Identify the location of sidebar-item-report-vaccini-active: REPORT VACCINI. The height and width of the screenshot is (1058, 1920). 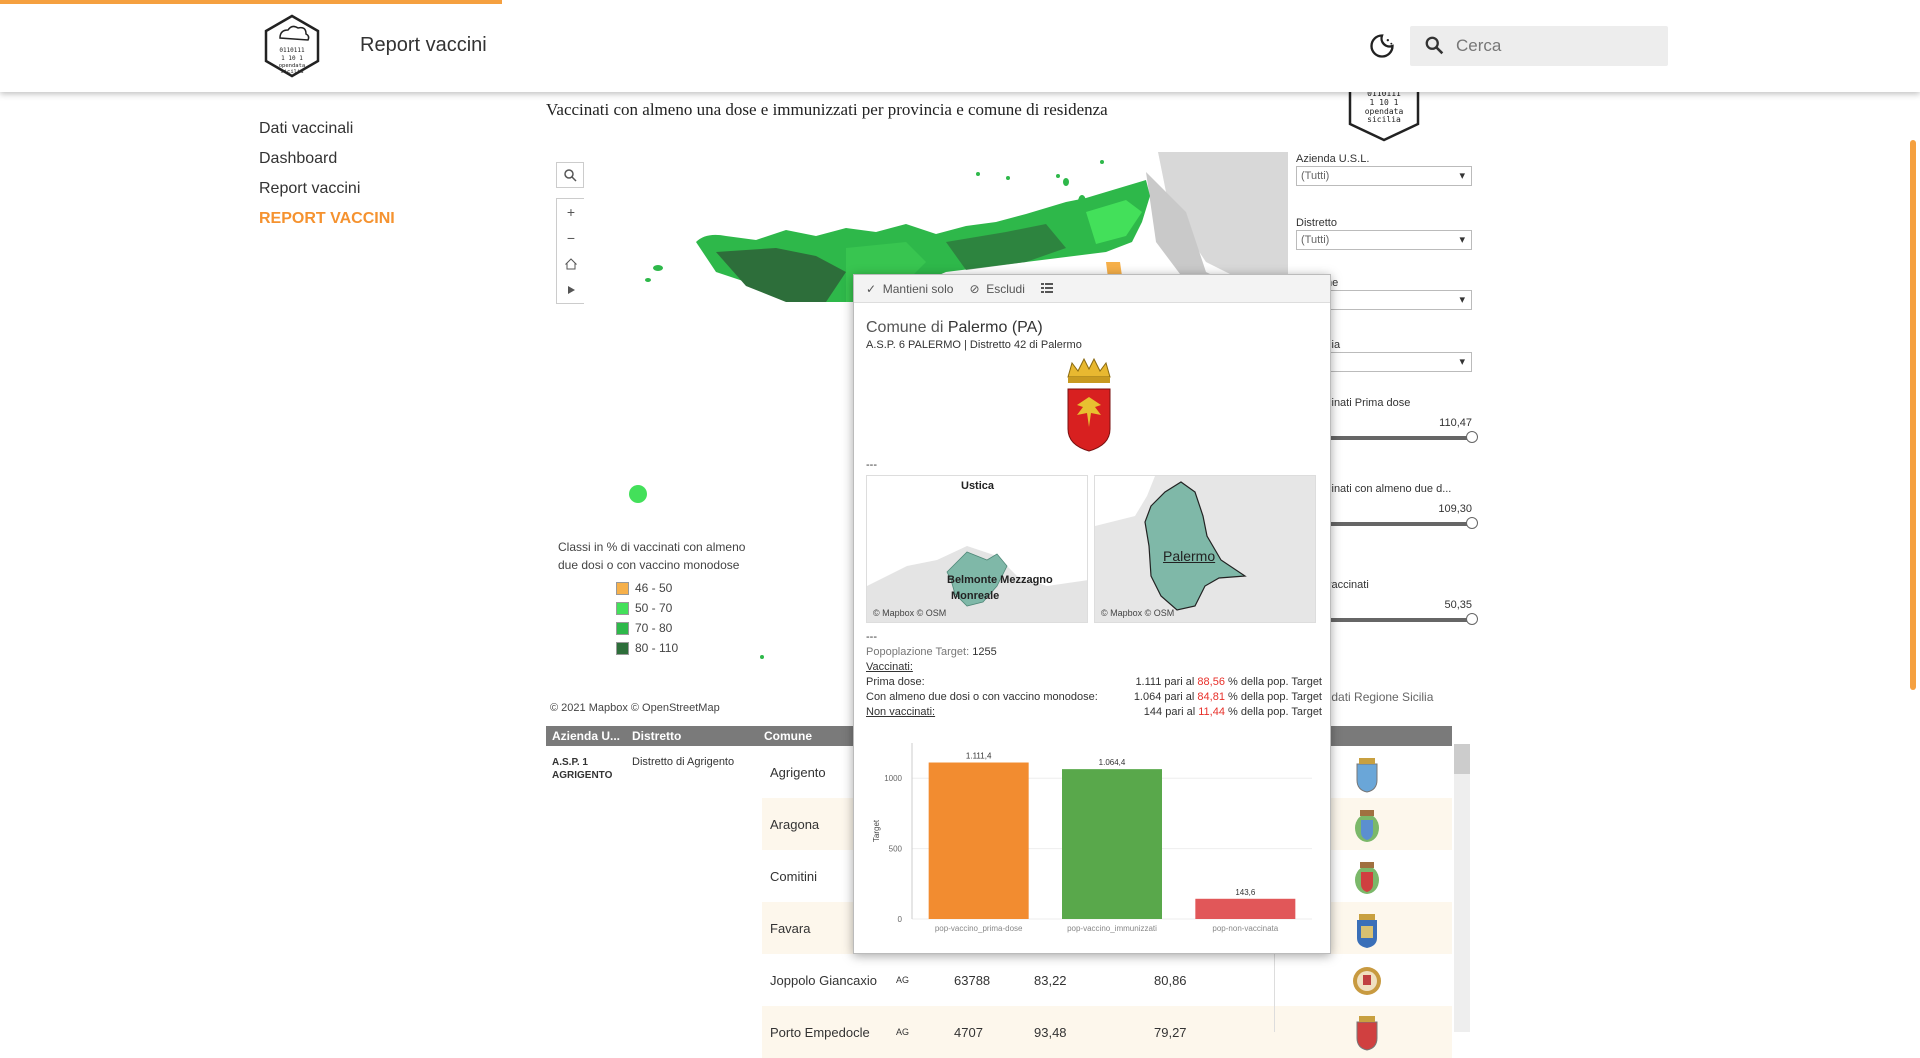
(327, 218).